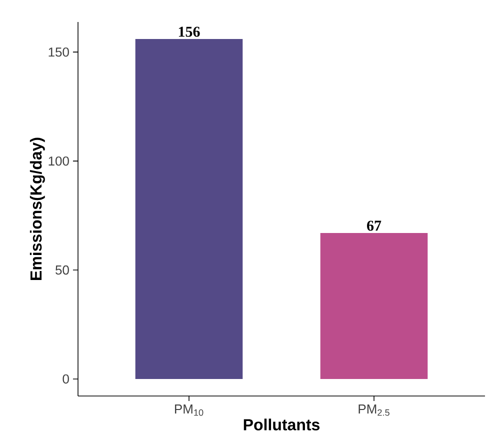 This screenshot has width=490, height=444. What do you see at coordinates (189, 410) in the screenshot?
I see `x-tick-label: PM$_{10}$` at bounding box center [189, 410].